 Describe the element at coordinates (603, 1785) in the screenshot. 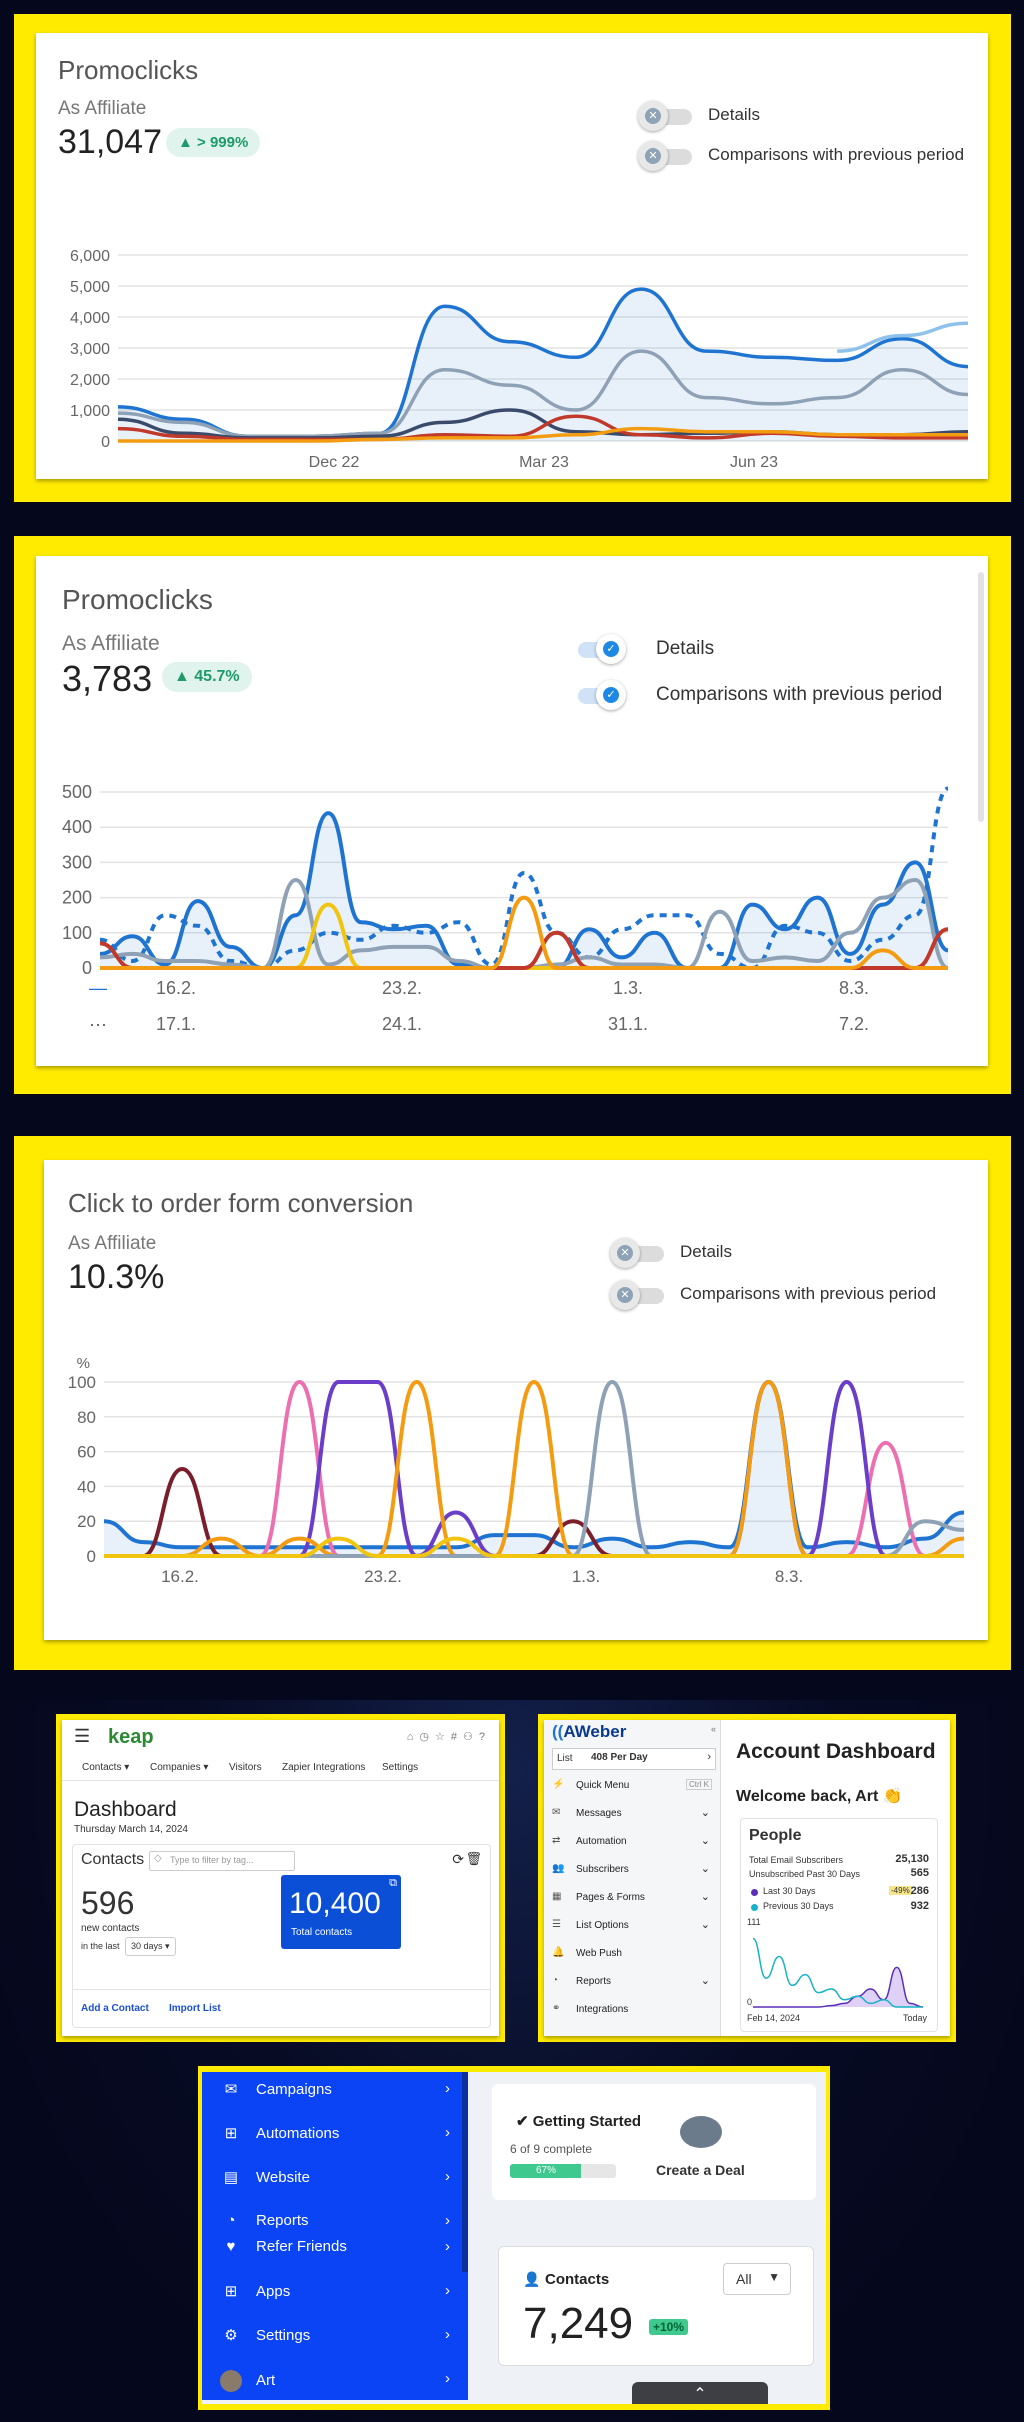

I see `menu-item-label: Quick Menu` at that location.